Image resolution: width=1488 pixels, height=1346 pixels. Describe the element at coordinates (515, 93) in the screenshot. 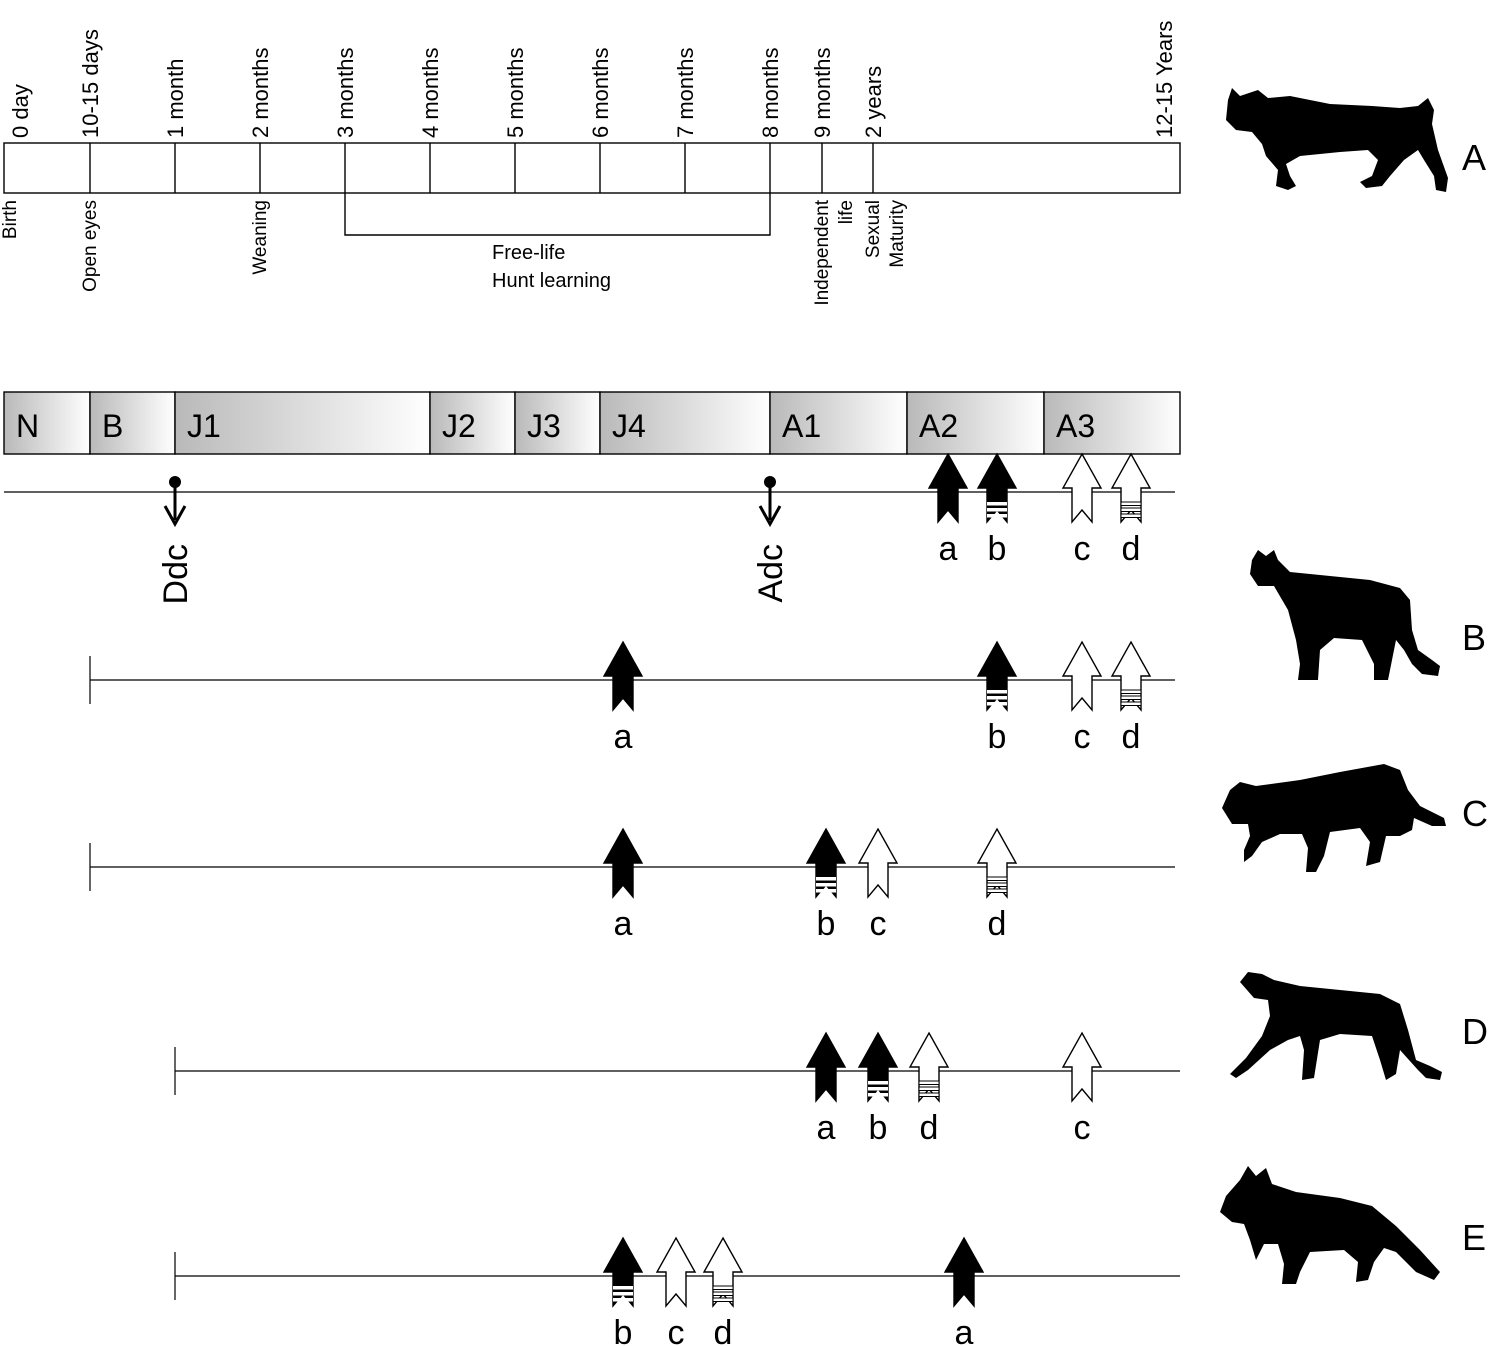

I see `age-label: 5 months` at that location.